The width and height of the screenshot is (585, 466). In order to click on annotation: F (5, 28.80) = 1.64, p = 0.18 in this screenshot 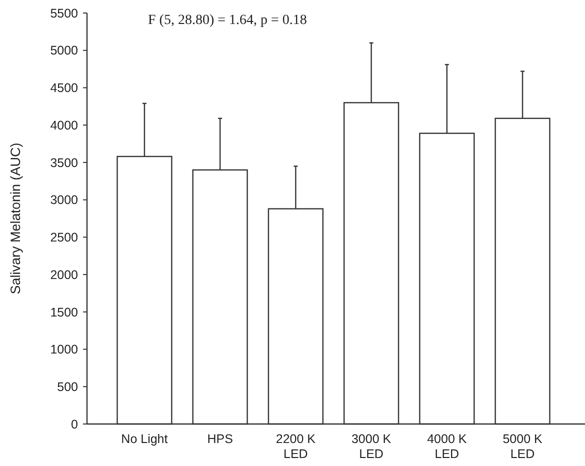, I will do `click(227, 20)`.